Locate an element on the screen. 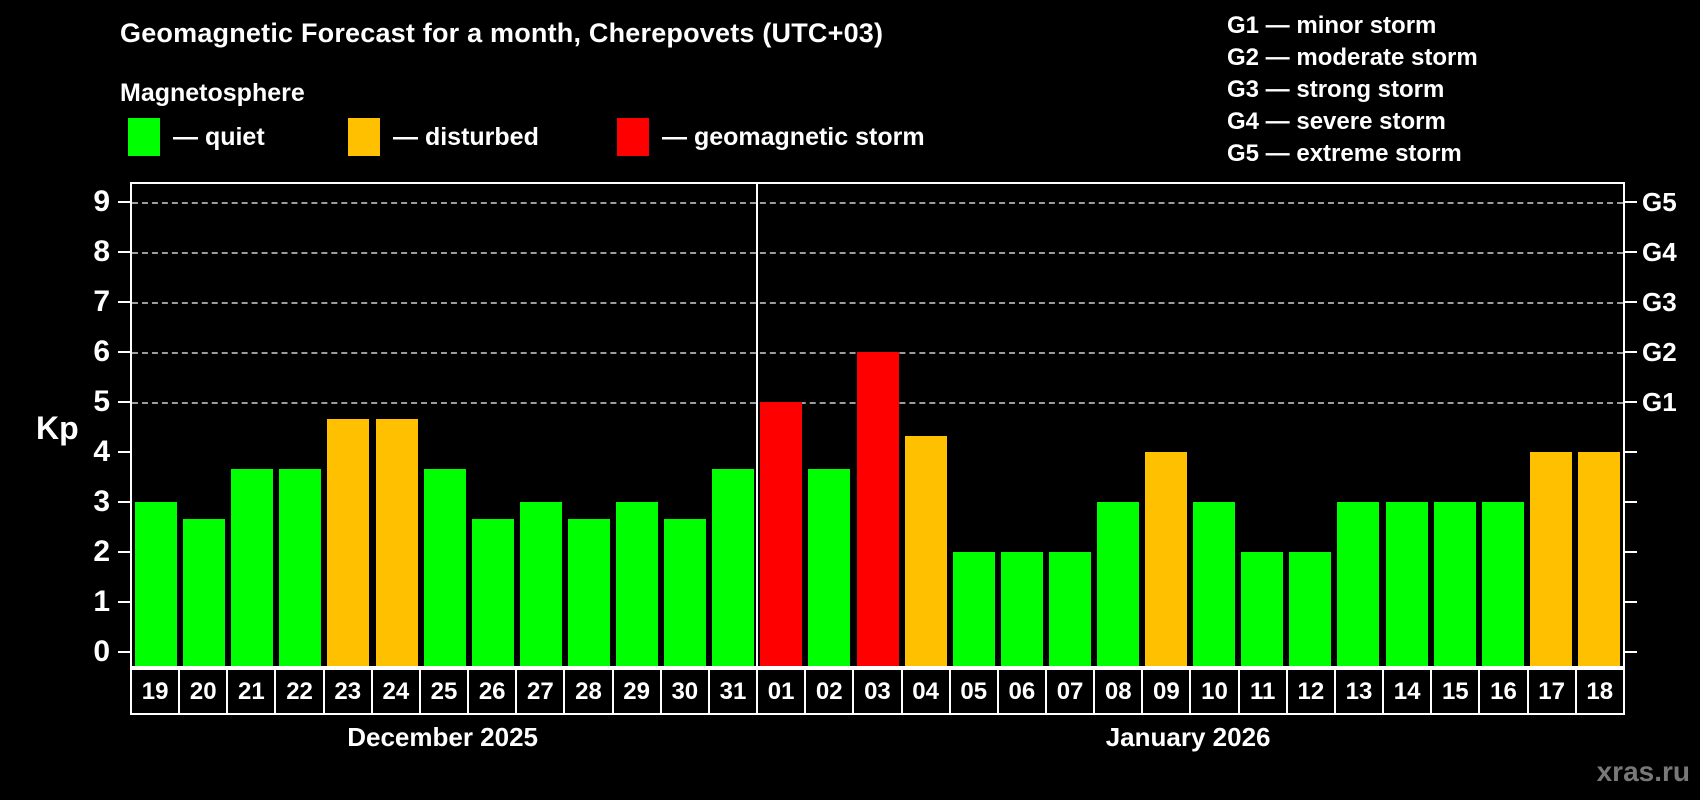 The width and height of the screenshot is (1700, 800). y-tick-label-1: 1 is located at coordinates (101, 601).